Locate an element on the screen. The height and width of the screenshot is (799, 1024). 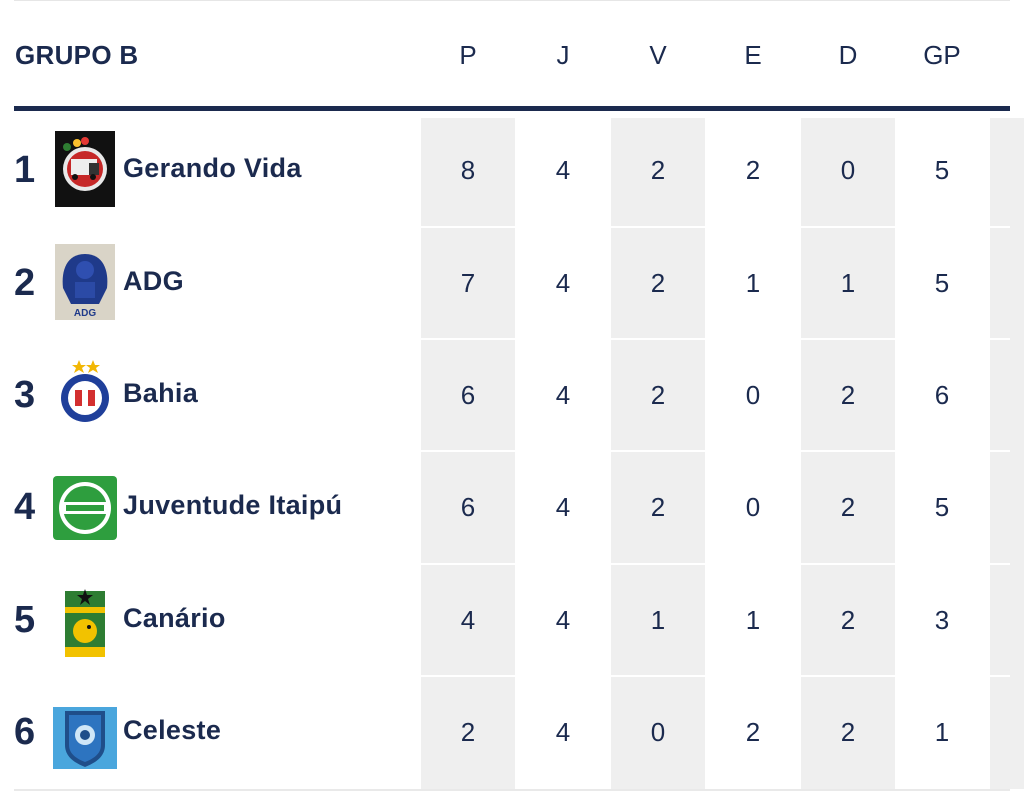
table-header: GRUPO B P J V E D GP is located at coordinates (512, 54).